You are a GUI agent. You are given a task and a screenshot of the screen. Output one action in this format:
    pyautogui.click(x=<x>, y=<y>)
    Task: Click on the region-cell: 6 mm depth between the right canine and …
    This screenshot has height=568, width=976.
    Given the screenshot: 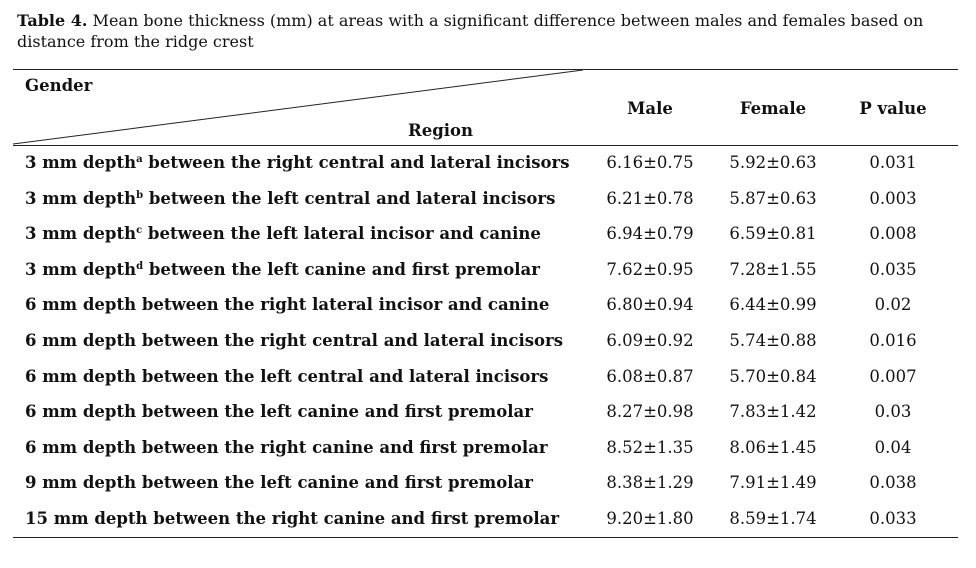 What is the action you would take?
    pyautogui.click(x=286, y=447)
    